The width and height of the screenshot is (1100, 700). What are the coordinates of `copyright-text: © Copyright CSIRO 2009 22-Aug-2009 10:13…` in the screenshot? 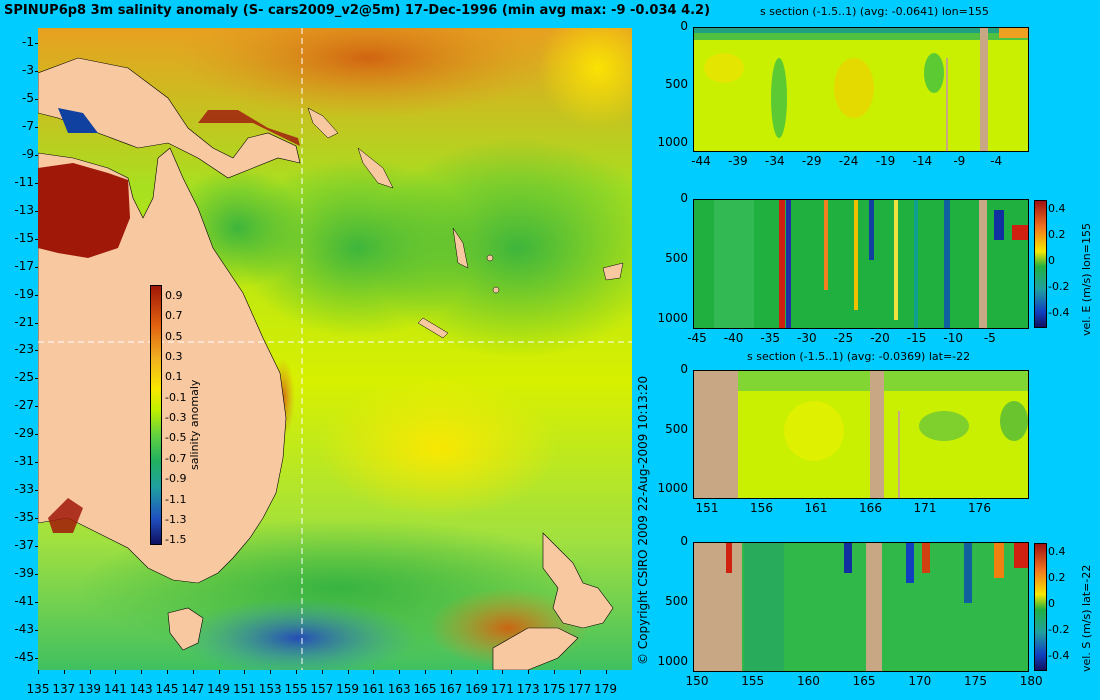 It's located at (643, 520).